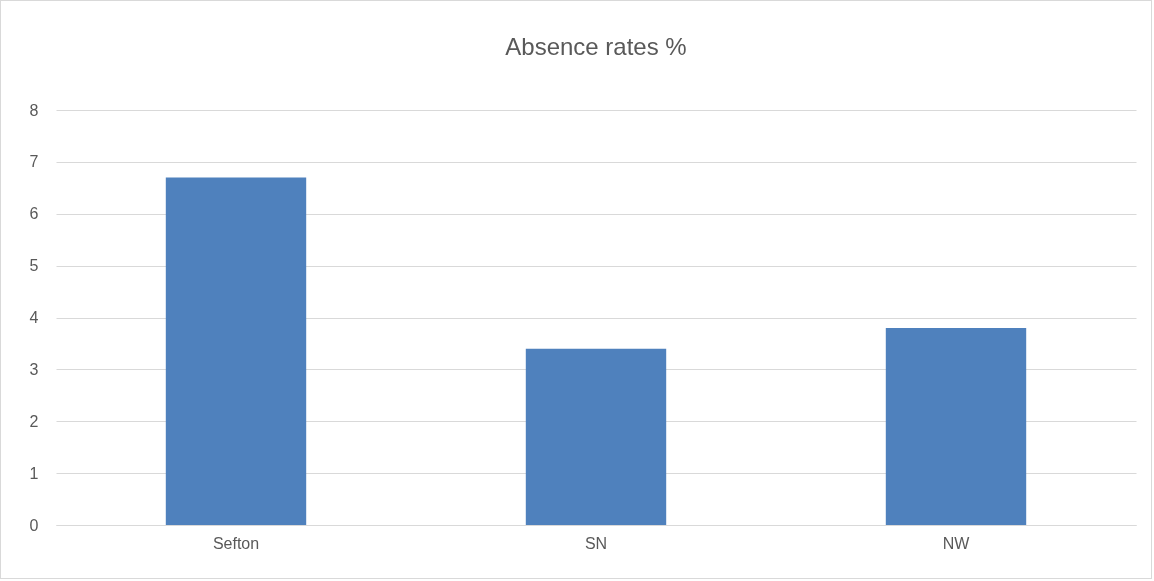  Describe the element at coordinates (596, 543) in the screenshot. I see `x-tick-label: SN` at that location.